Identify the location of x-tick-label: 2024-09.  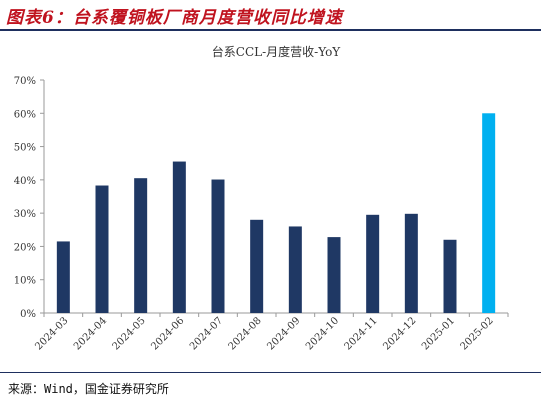
(283, 333).